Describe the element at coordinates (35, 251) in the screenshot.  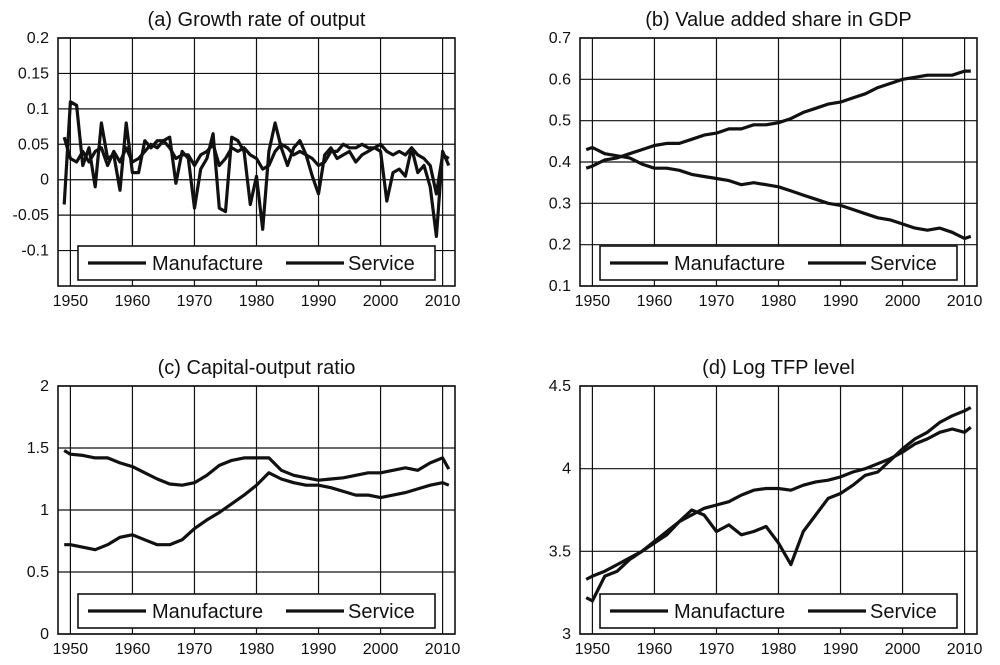
I see `y-tick-label: -0.1` at that location.